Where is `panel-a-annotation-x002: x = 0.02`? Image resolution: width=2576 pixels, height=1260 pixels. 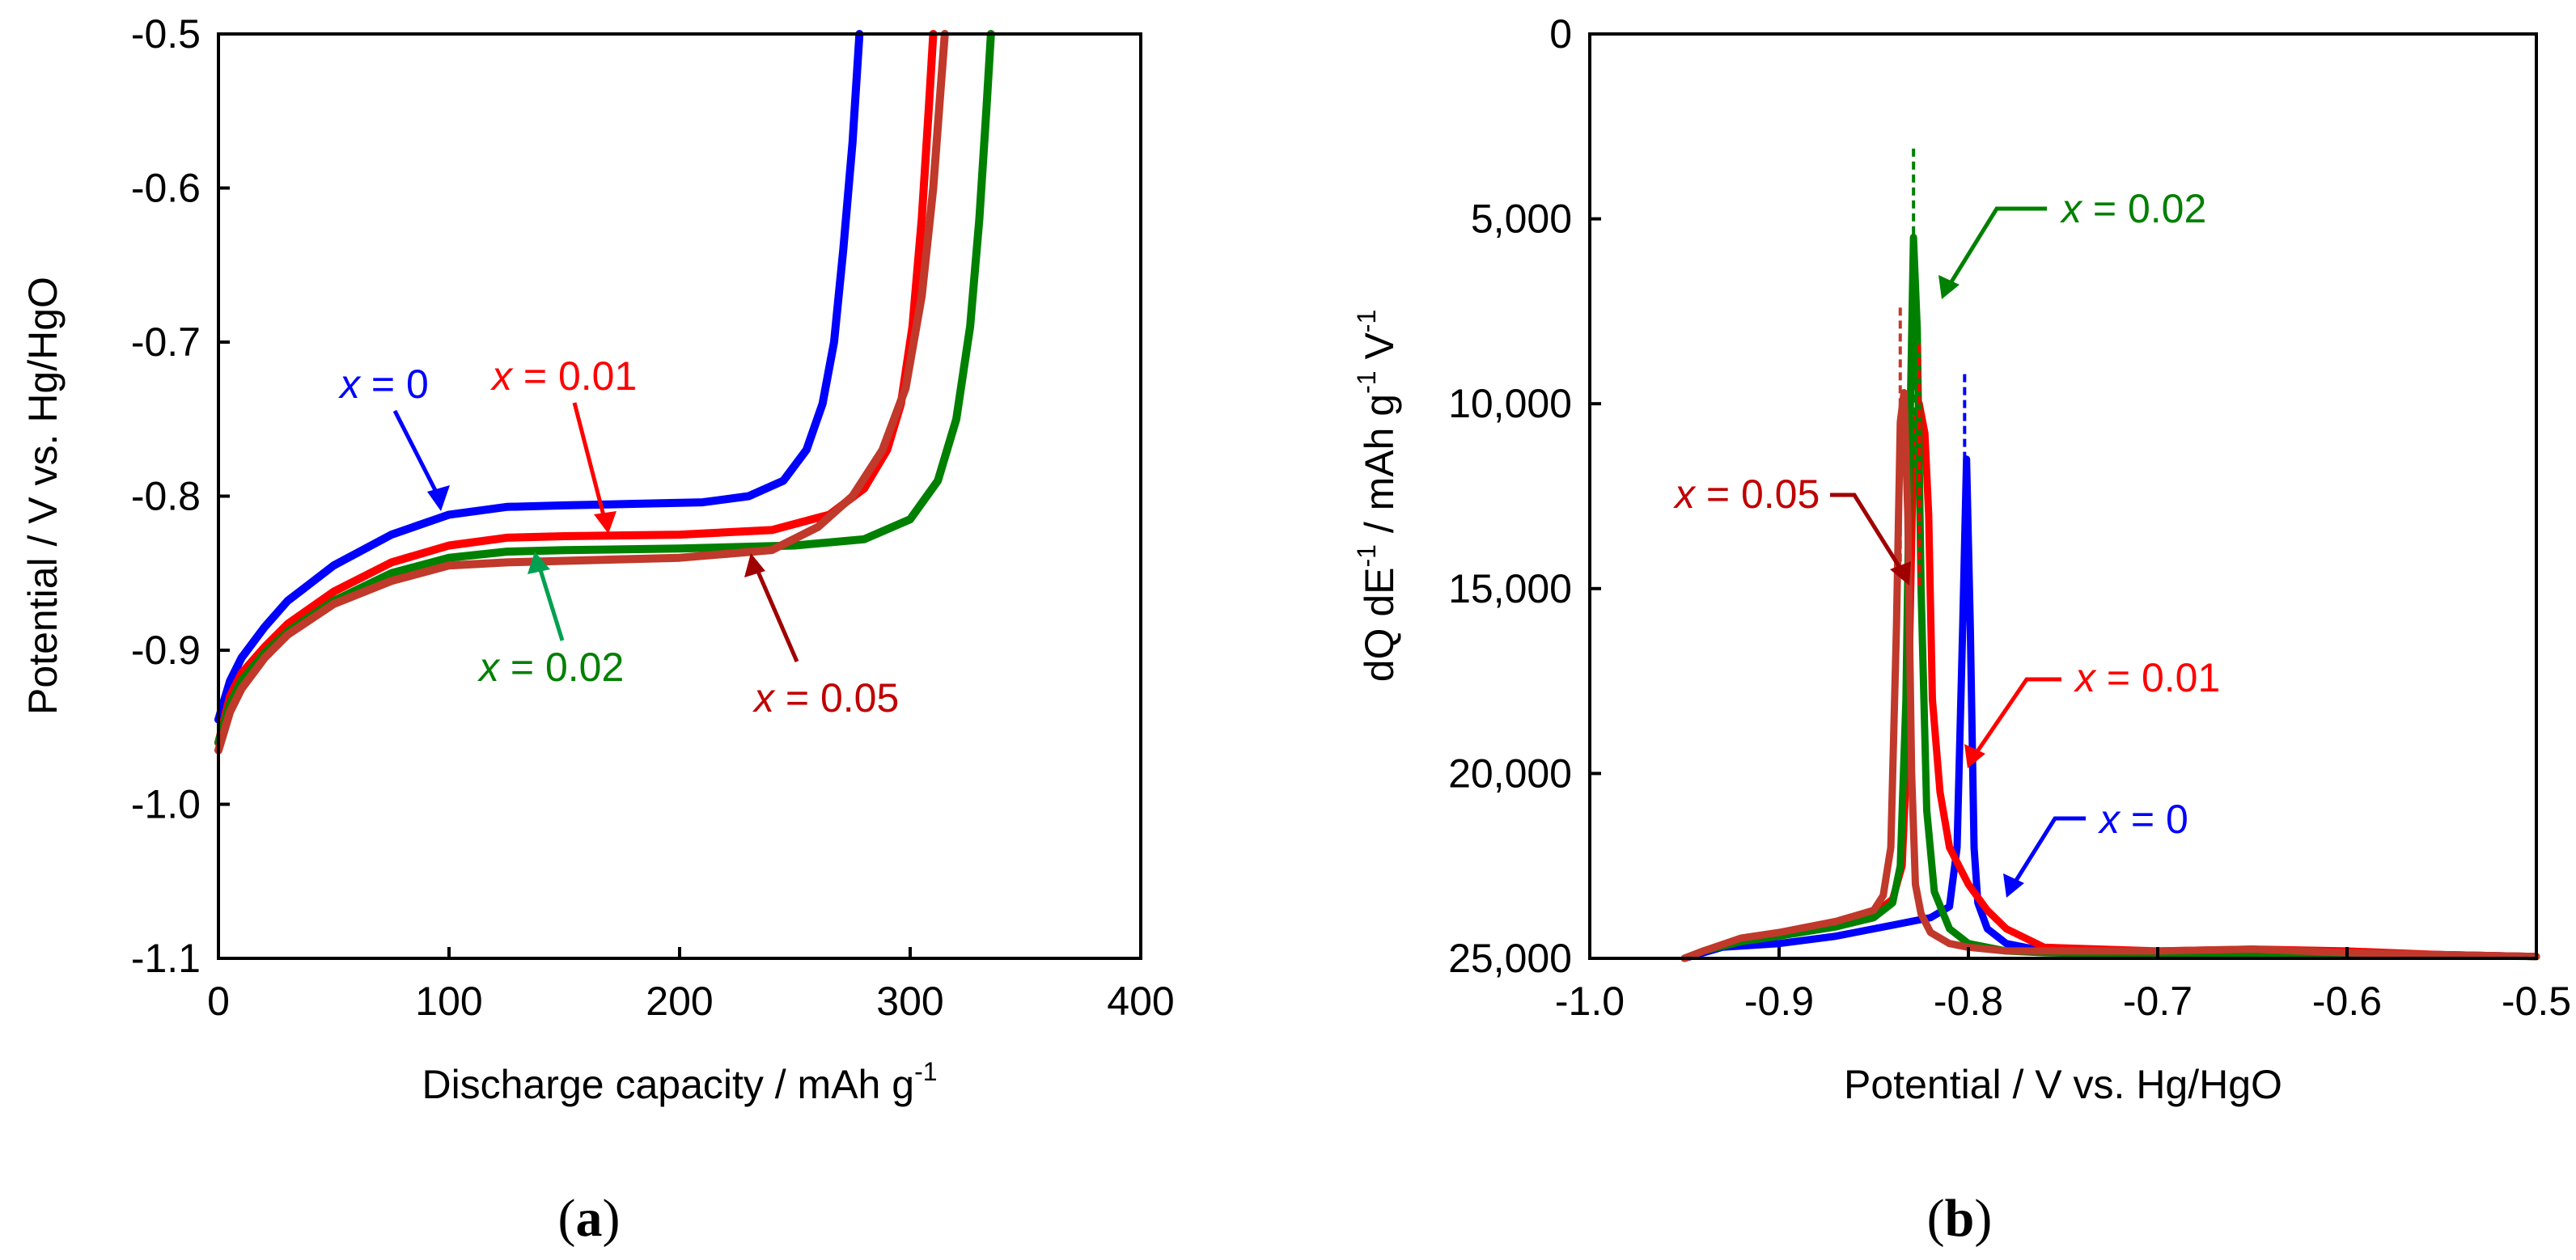
panel-a-annotation-x002: x = 0.02 is located at coordinates (550, 621).